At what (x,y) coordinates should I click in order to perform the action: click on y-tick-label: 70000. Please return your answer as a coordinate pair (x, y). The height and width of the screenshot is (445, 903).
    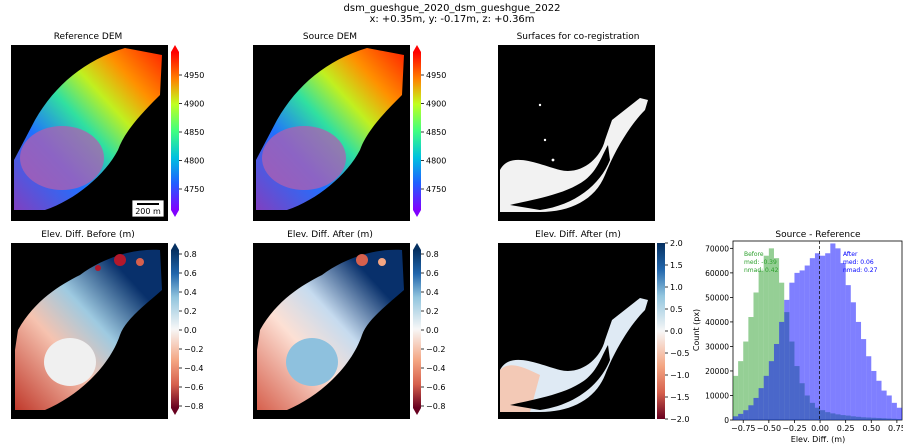
    Looking at the image, I should click on (717, 248).